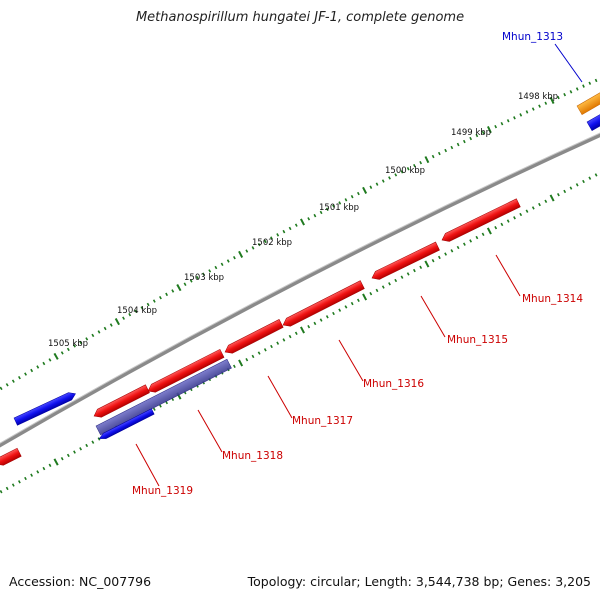 The image size is (600, 600). What do you see at coordinates (552, 299) in the screenshot?
I see `gene-label-mhun-1314: Mhun_1314` at bounding box center [552, 299].